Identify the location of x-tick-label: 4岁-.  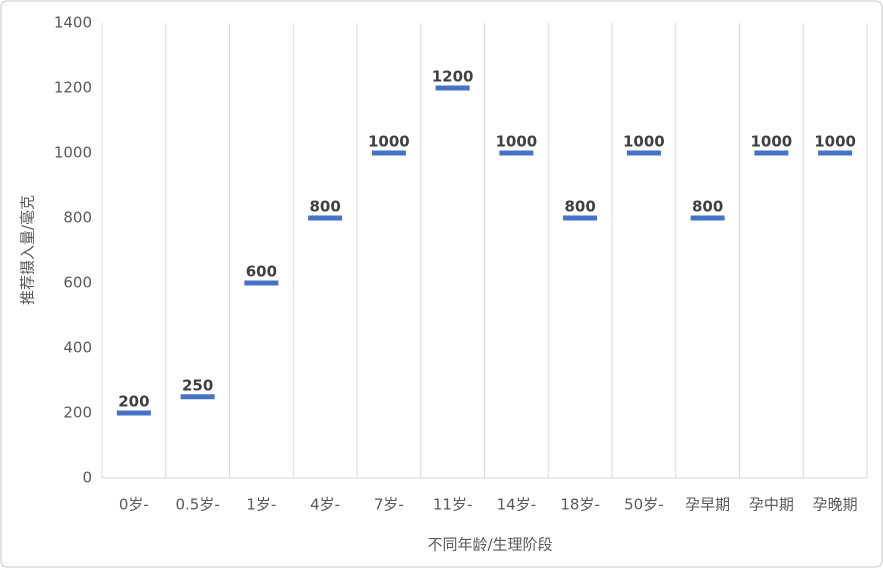
(325, 505).